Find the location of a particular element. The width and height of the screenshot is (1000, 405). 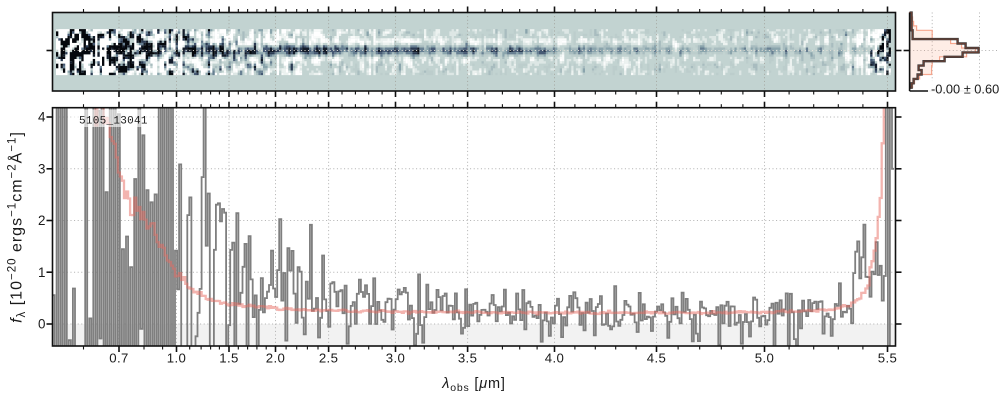

svg-text: 1.5 is located at coordinates (229, 358).